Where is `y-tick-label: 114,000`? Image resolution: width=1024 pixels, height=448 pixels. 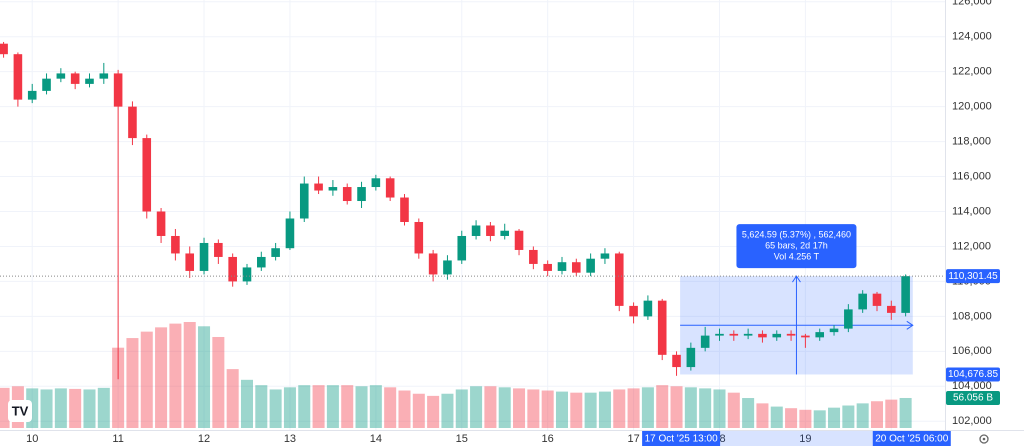 y-tick-label: 114,000 is located at coordinates (971, 211).